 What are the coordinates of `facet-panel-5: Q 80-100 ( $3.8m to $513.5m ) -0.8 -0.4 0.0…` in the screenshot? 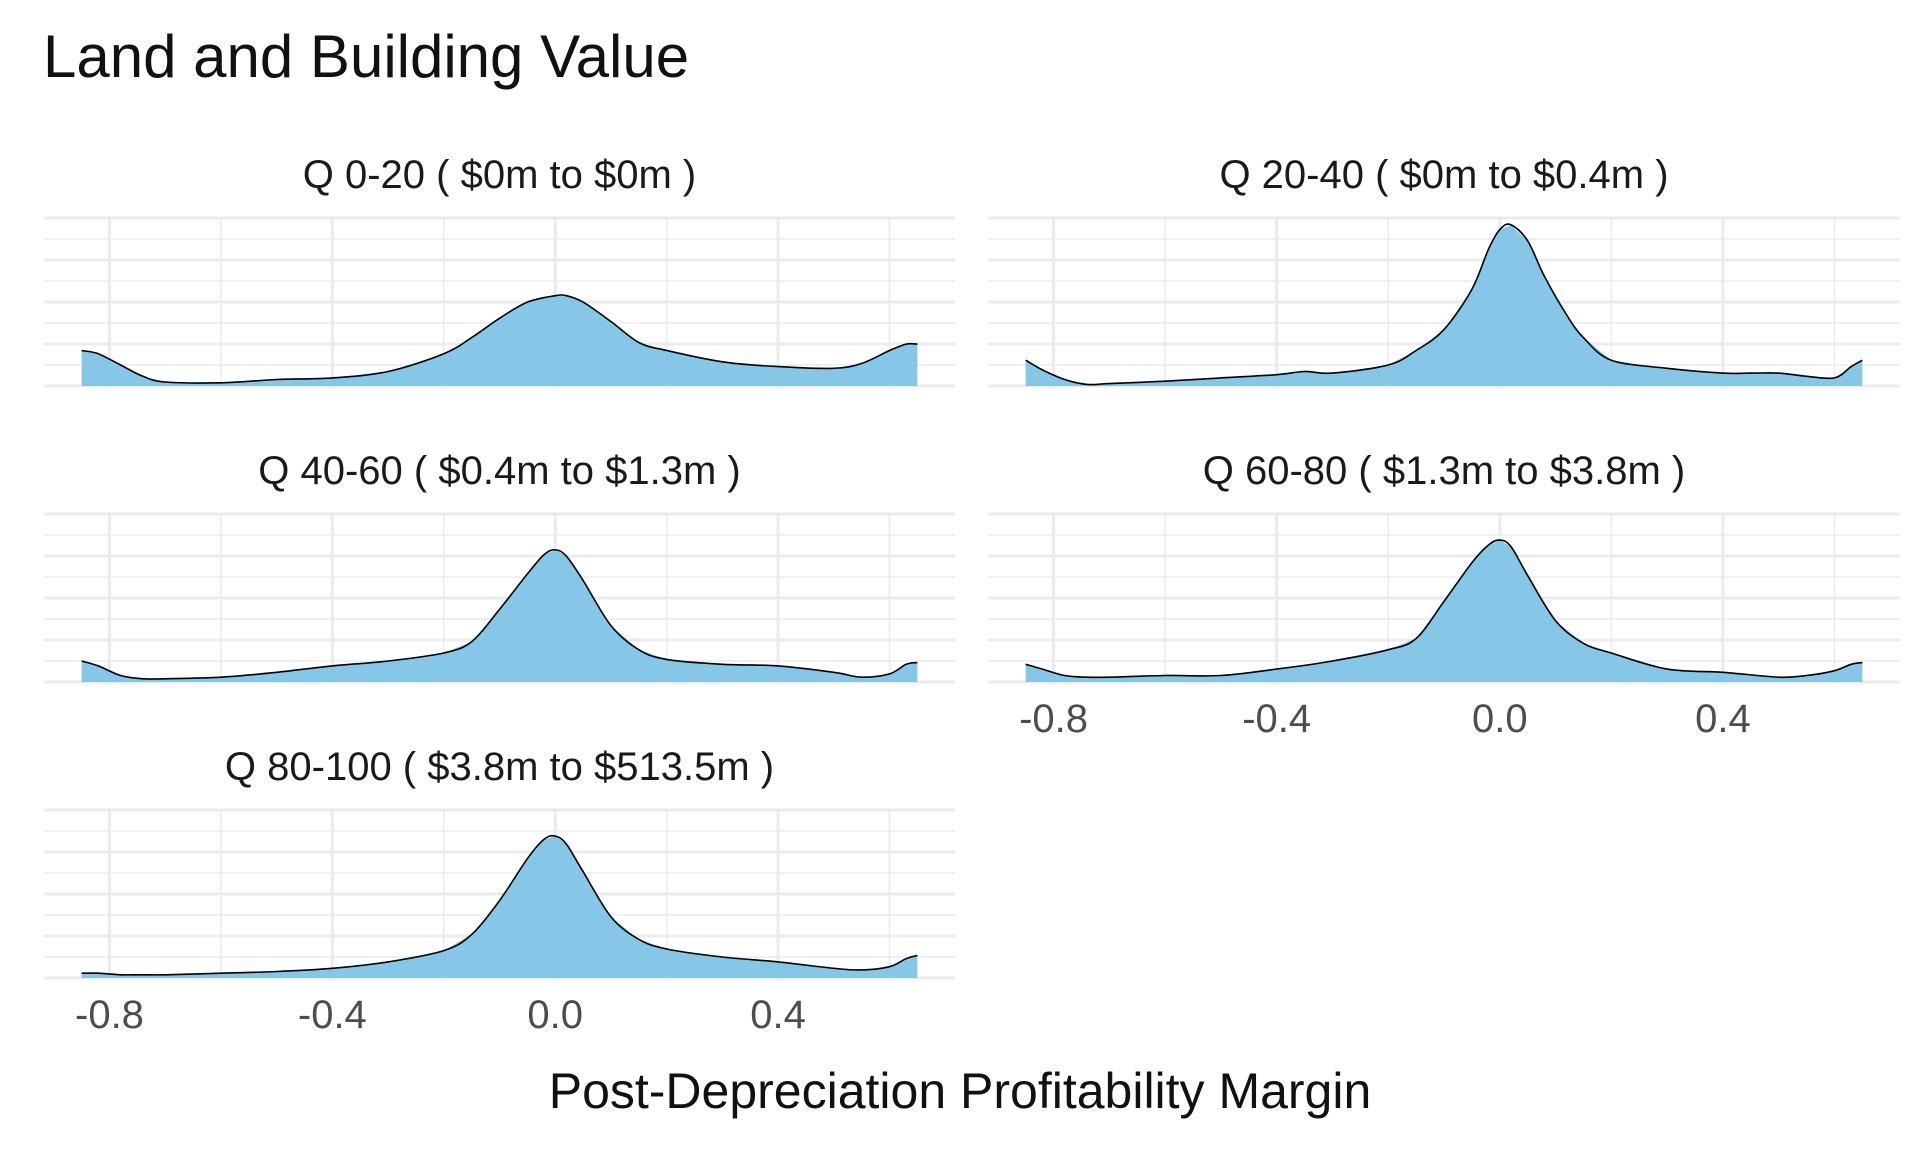 It's located at (499, 891).